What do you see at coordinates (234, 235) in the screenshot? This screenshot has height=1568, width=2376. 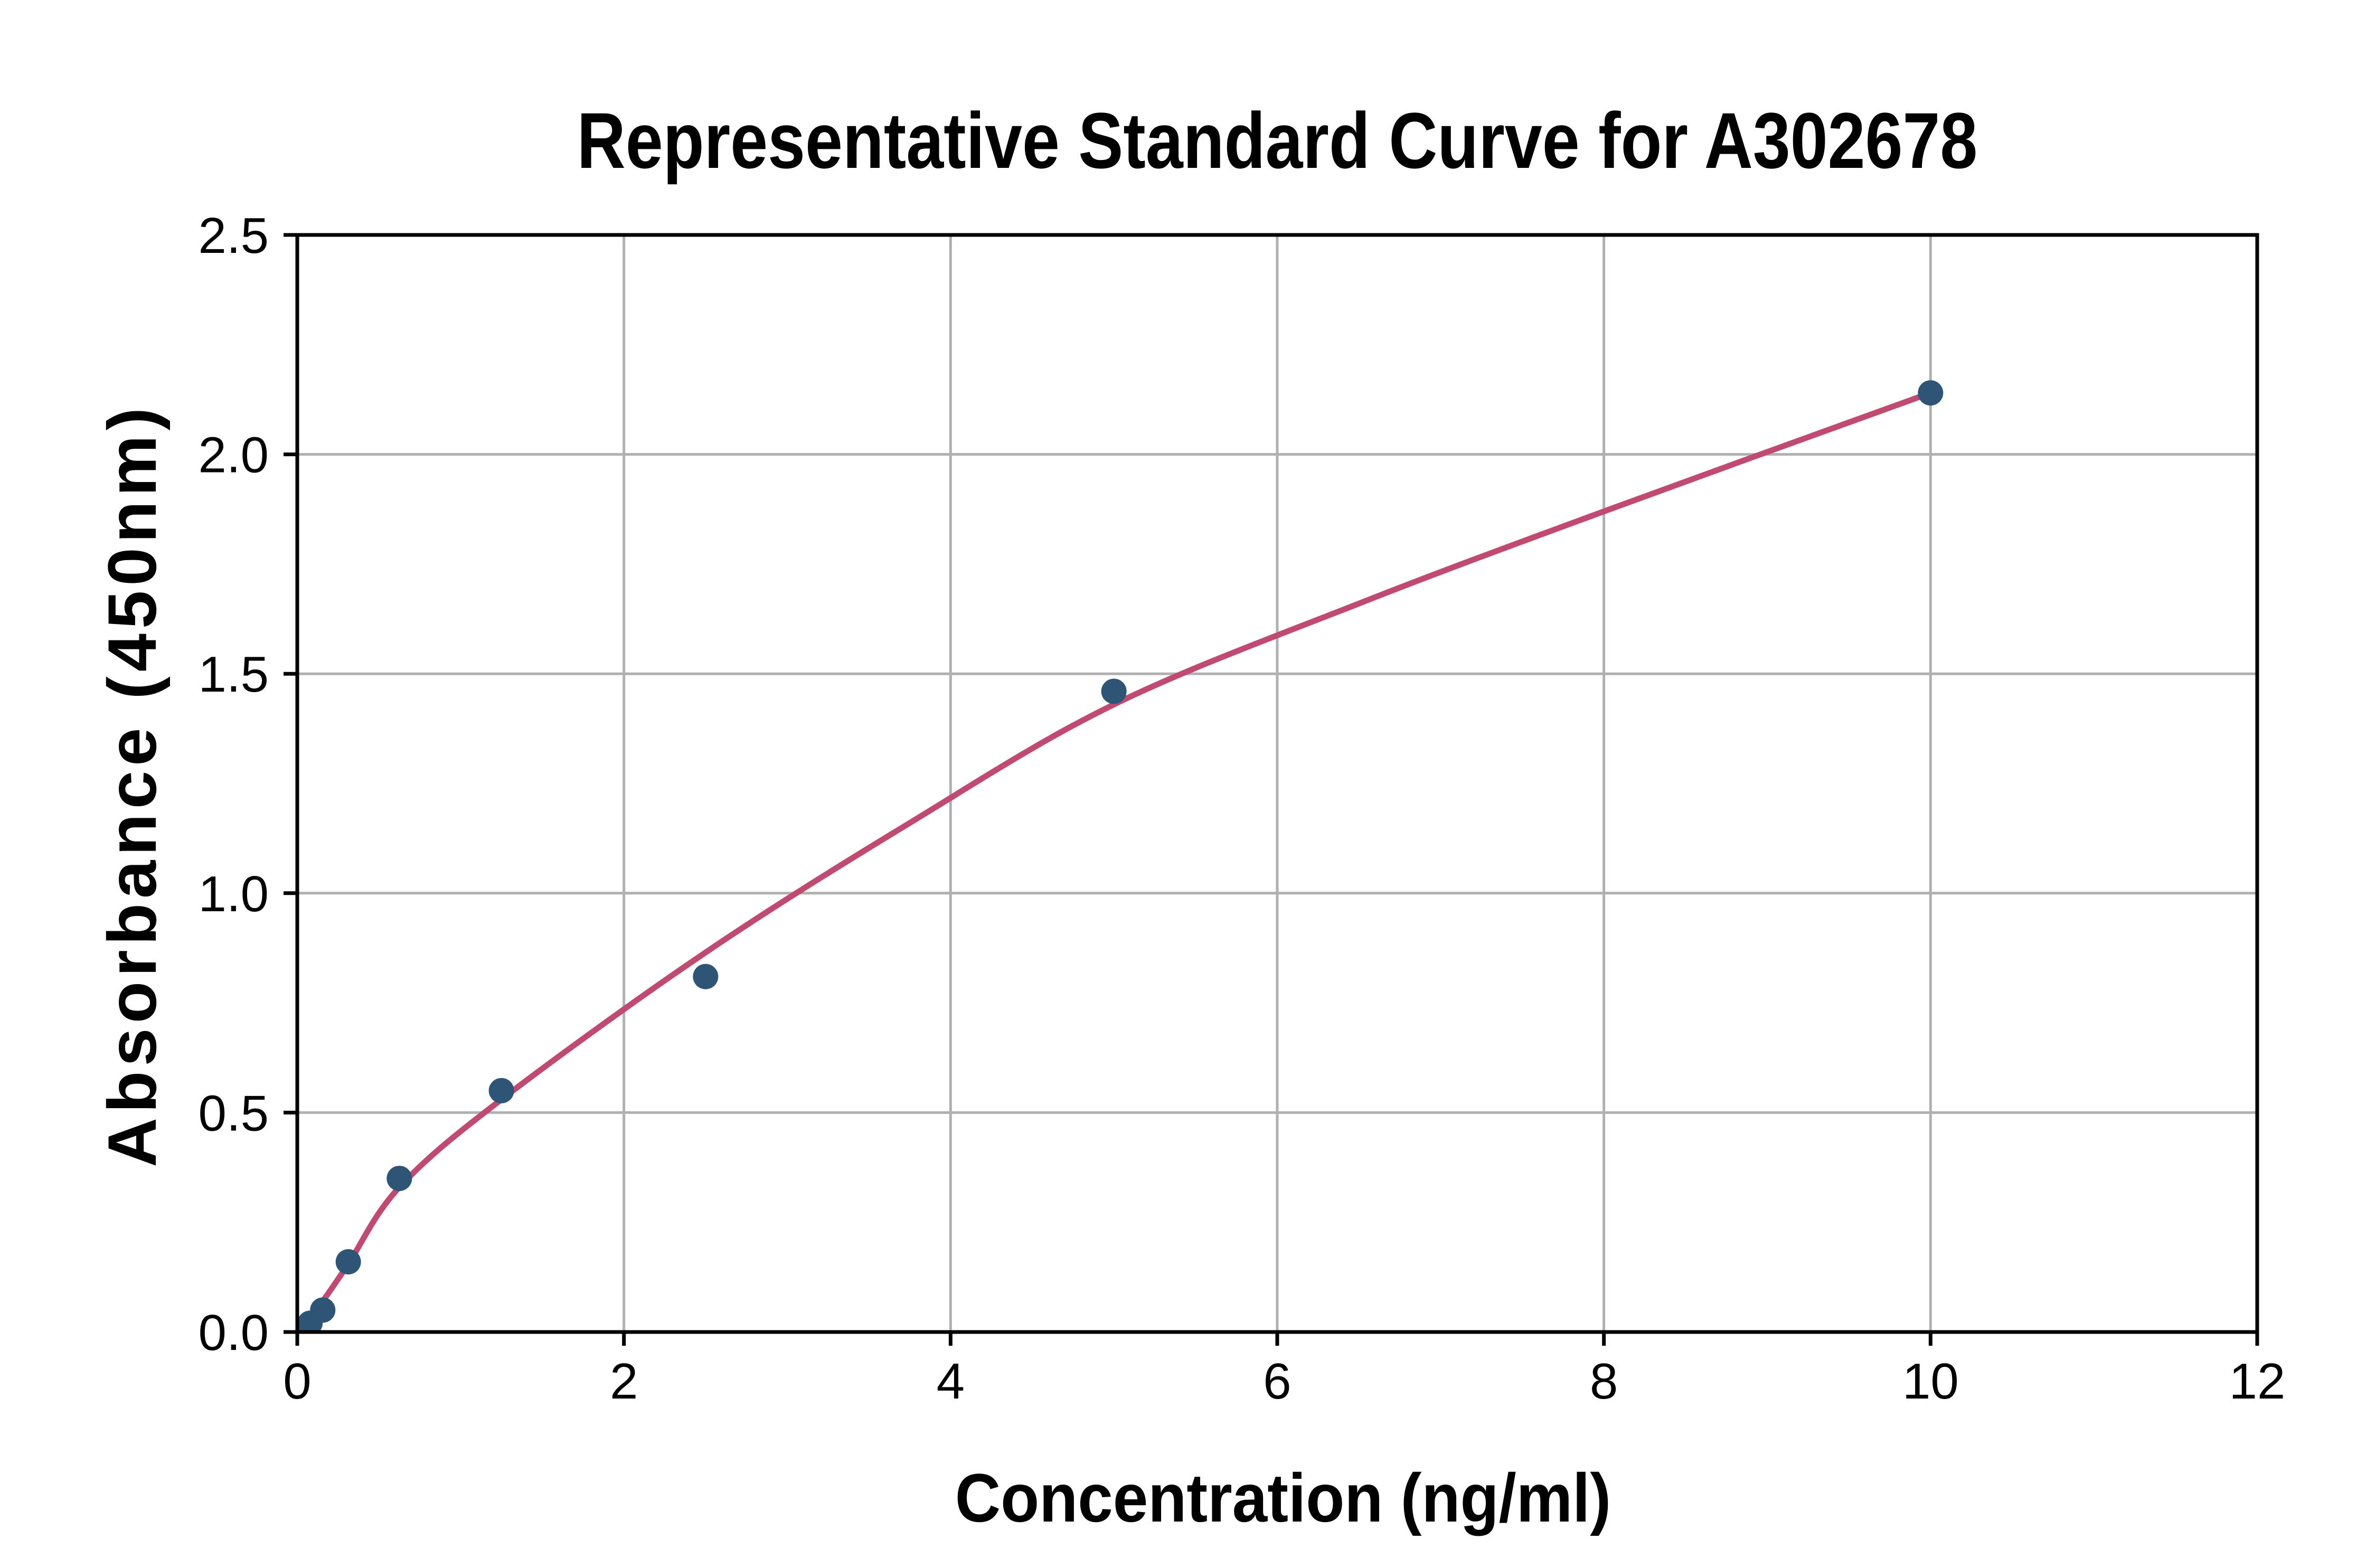 I see `y-tick-label: 2.5` at bounding box center [234, 235].